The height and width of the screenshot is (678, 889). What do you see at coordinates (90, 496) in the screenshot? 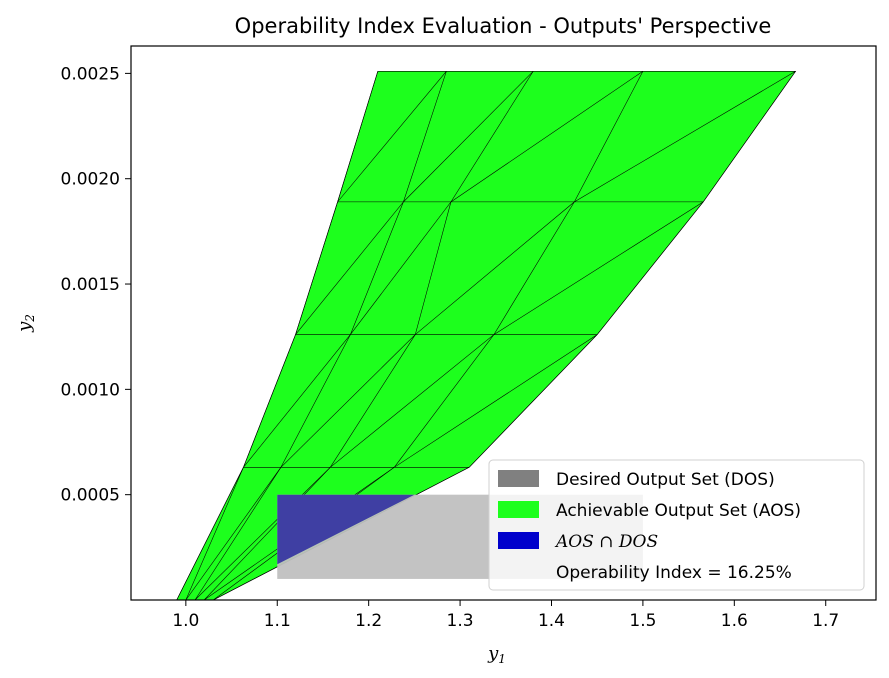
I see `y-tick-label: 0.0005` at bounding box center [90, 496].